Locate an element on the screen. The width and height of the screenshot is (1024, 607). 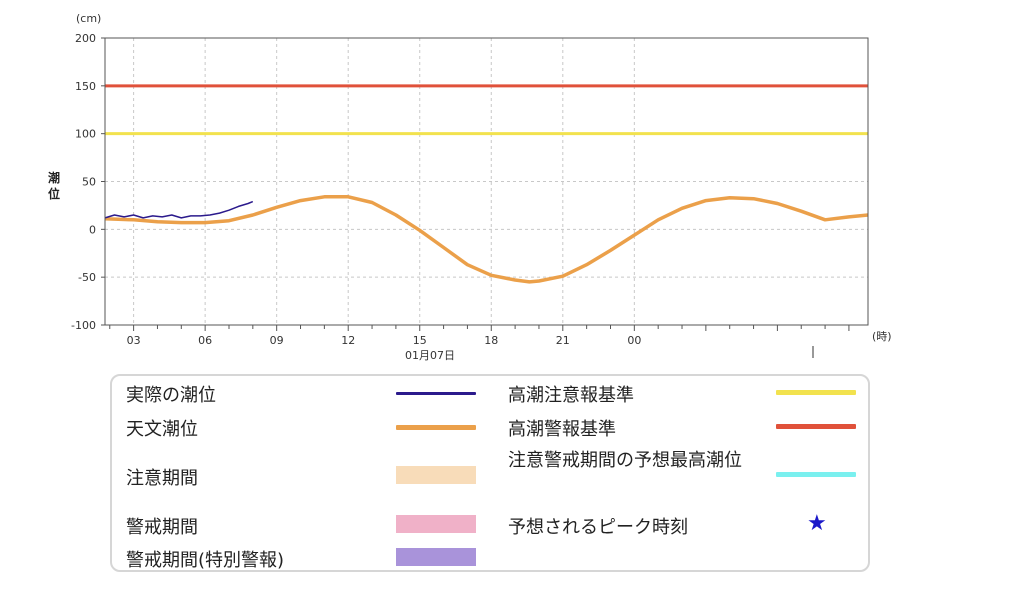
legend-label-astronomical-tide: 天文潮位 is located at coordinates (162, 429).